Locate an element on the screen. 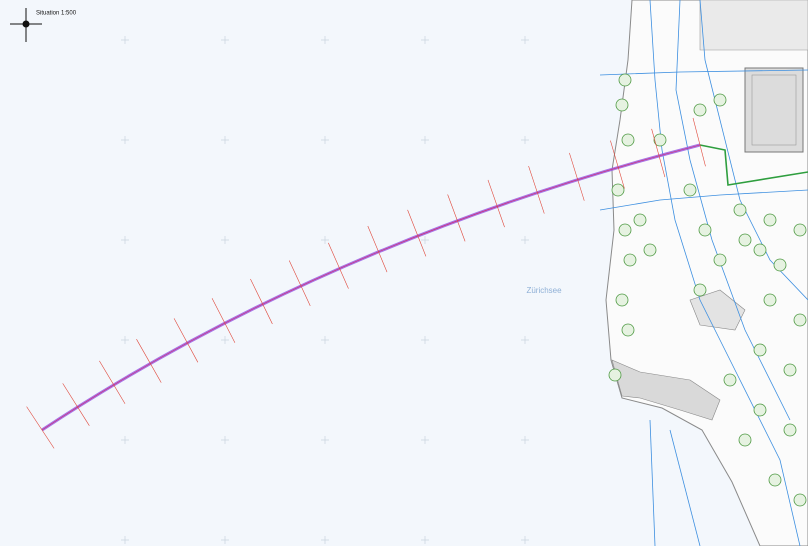 This screenshot has height=546, width=808. building-inner is located at coordinates (774, 110).